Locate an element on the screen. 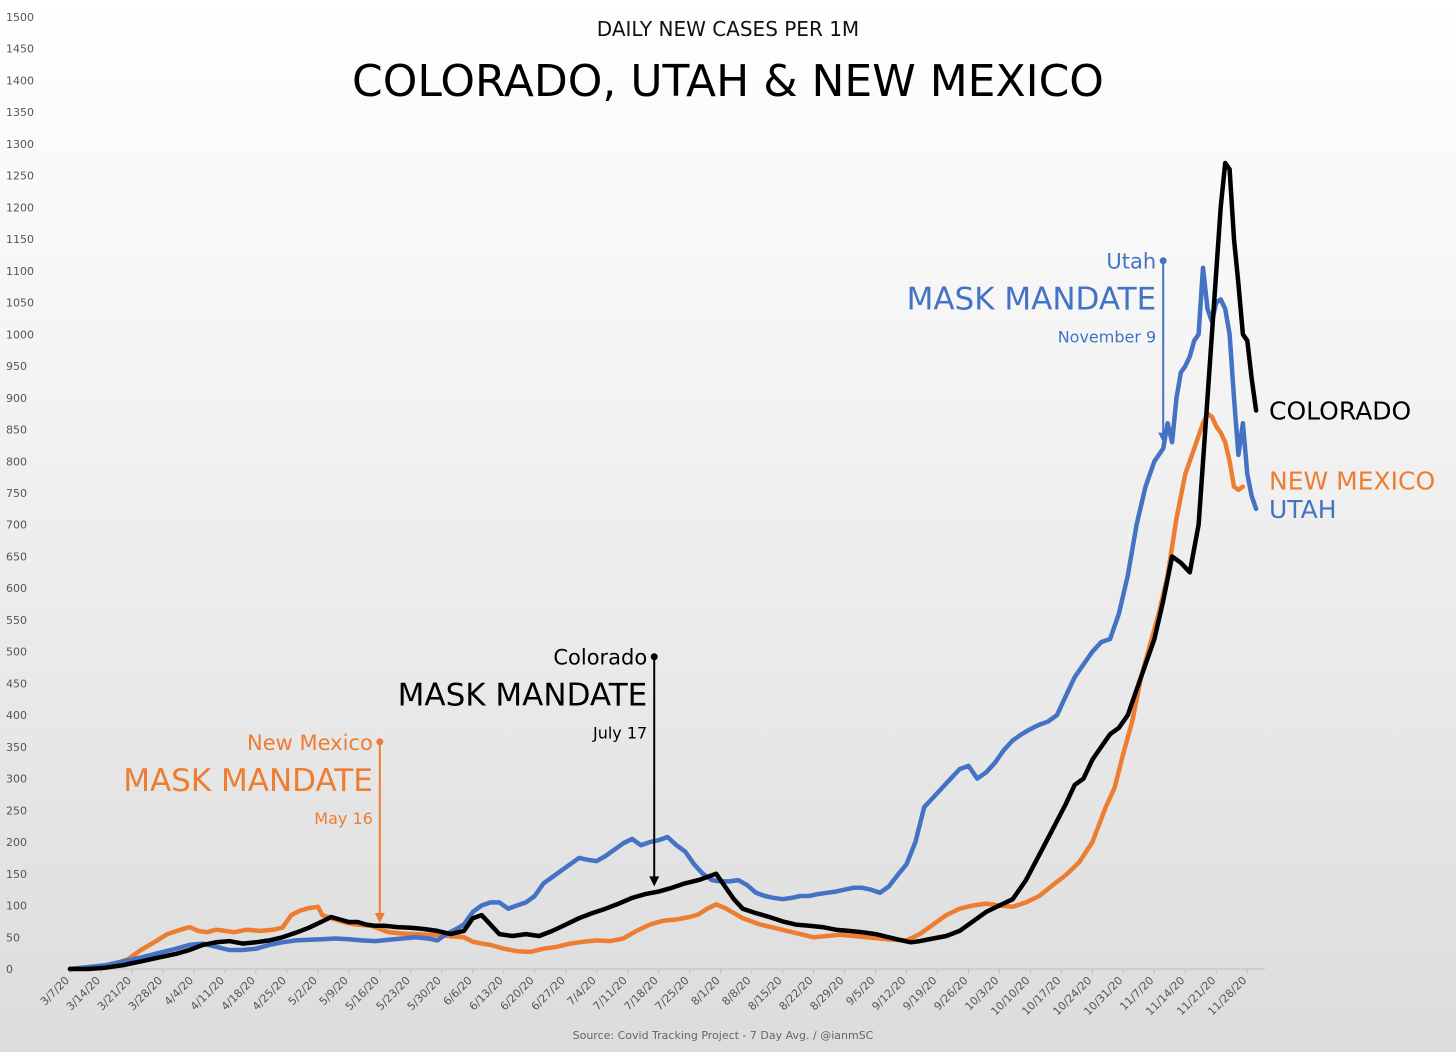 Image resolution: width=1456 pixels, height=1052 pixels. y-tick-label-1400: 1400 is located at coordinates (20, 80).